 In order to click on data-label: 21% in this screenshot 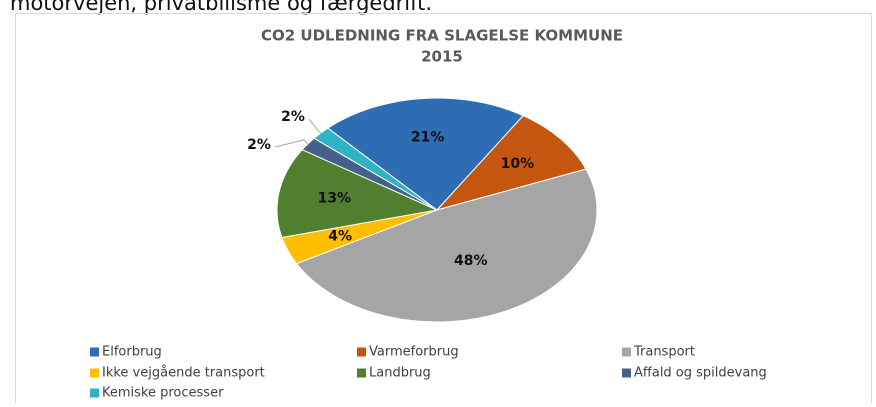, I will do `click(428, 137)`.